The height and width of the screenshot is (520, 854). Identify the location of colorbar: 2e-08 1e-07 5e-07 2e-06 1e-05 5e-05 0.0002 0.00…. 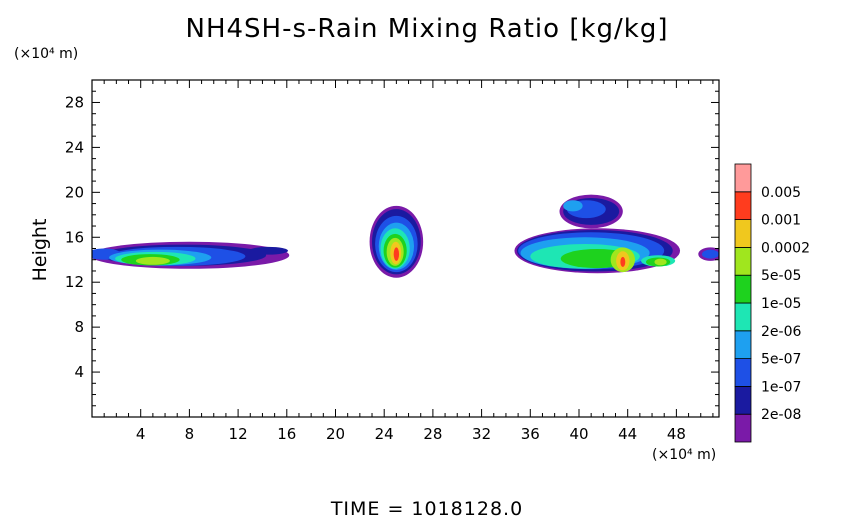
(772, 303).